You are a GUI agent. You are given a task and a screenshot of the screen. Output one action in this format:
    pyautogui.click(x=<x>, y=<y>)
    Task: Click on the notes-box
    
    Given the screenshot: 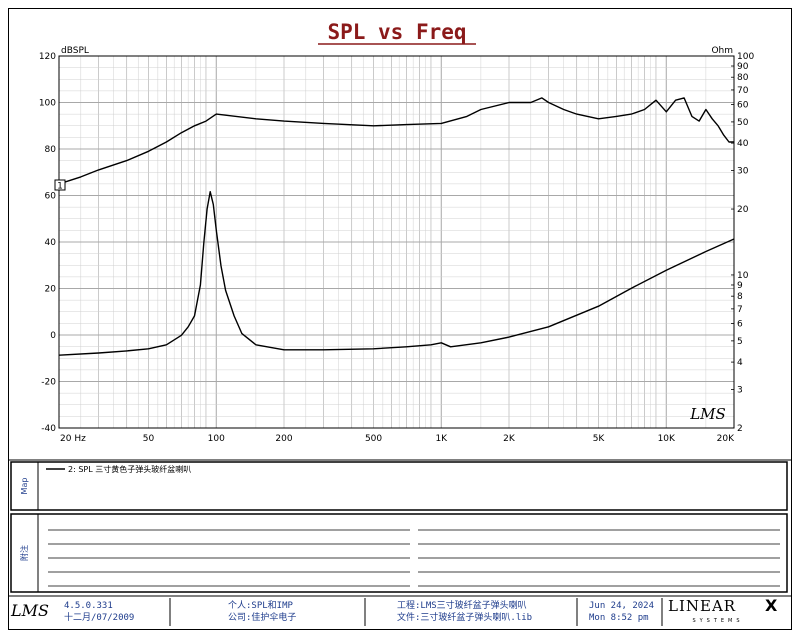 What is the action you would take?
    pyautogui.click(x=399, y=553)
    